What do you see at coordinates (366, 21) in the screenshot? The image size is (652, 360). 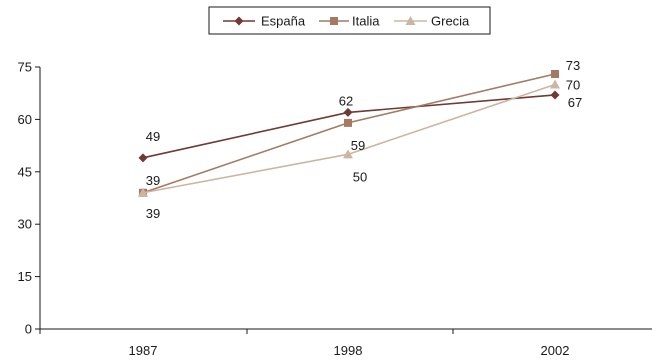 I see `legend-label-italia: Italia` at bounding box center [366, 21].